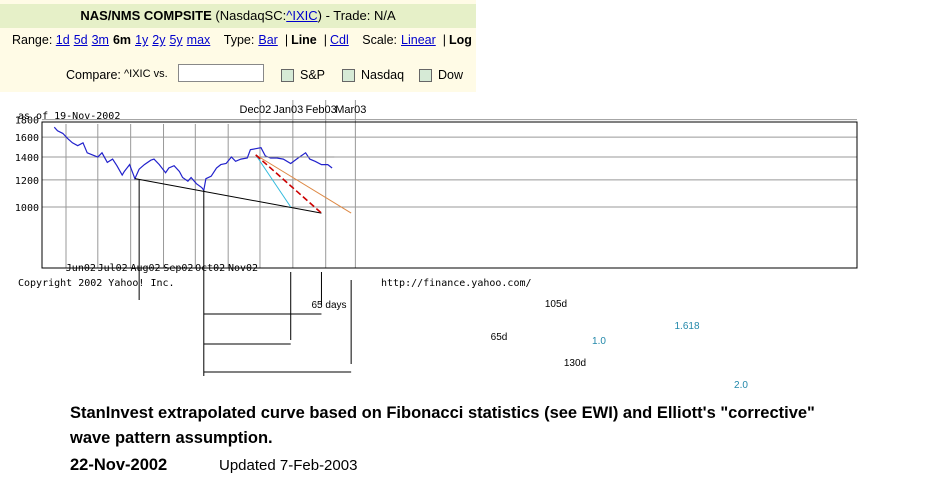 This screenshot has width=945, height=482. I want to click on y-axis-labels: 1000 1200 1400 1600 1800, so click(27, 165).